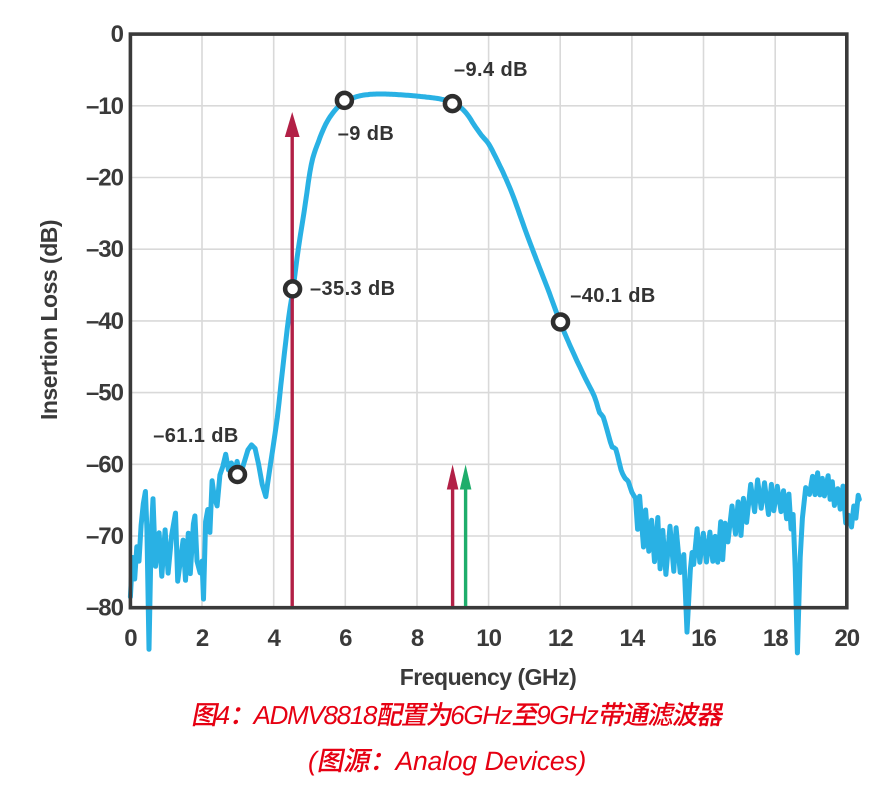 The height and width of the screenshot is (791, 884). What do you see at coordinates (366, 134) in the screenshot?
I see `svg-text: –9 dB` at bounding box center [366, 134].